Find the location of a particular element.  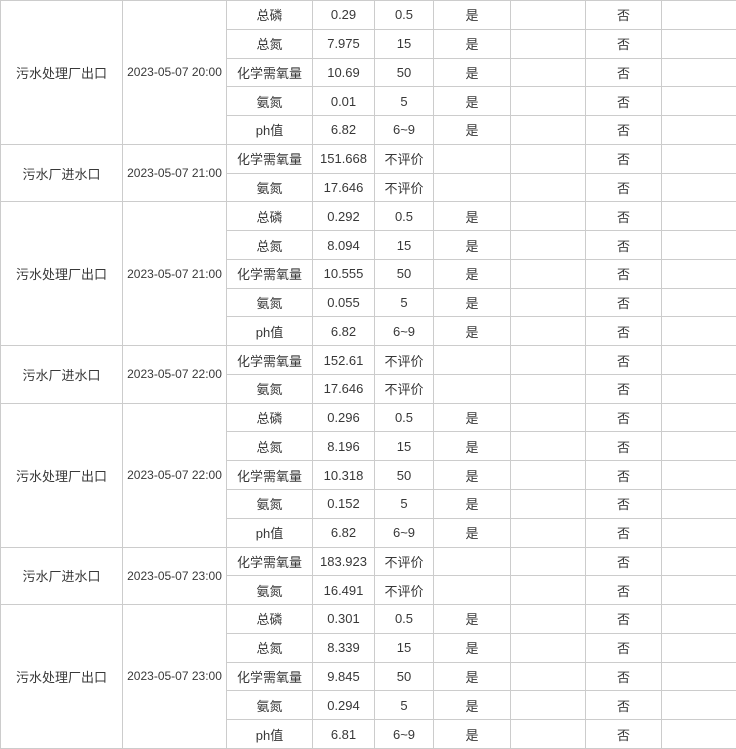

value-cell: 0.152 is located at coordinates (344, 504).